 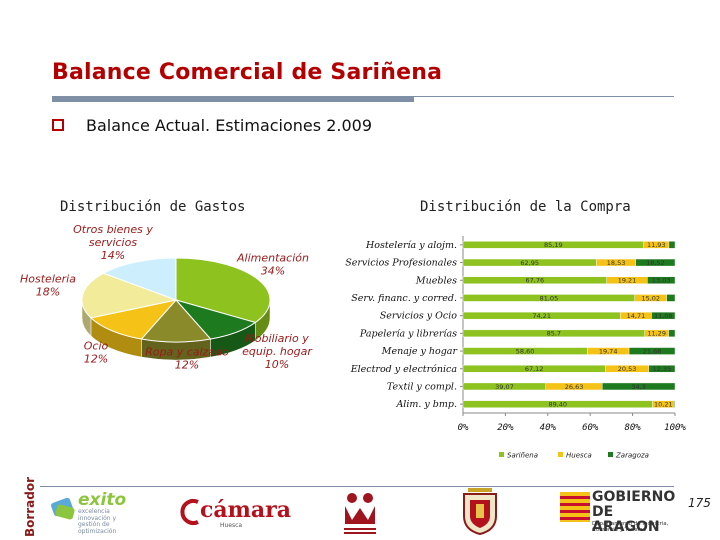 What do you see at coordinates (187, 359) in the screenshot?
I see `pie-label-2: Ropa y calzado 12%` at bounding box center [187, 359].